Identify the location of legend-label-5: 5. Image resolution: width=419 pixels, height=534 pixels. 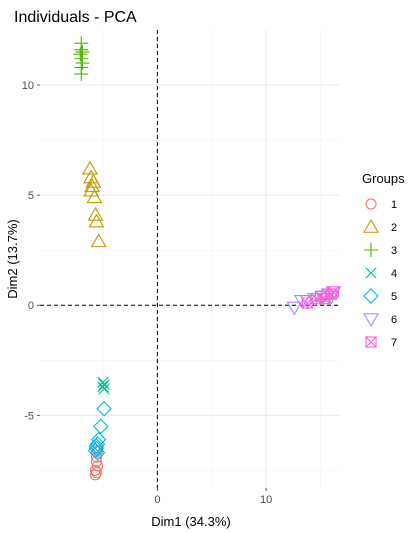
(394, 297).